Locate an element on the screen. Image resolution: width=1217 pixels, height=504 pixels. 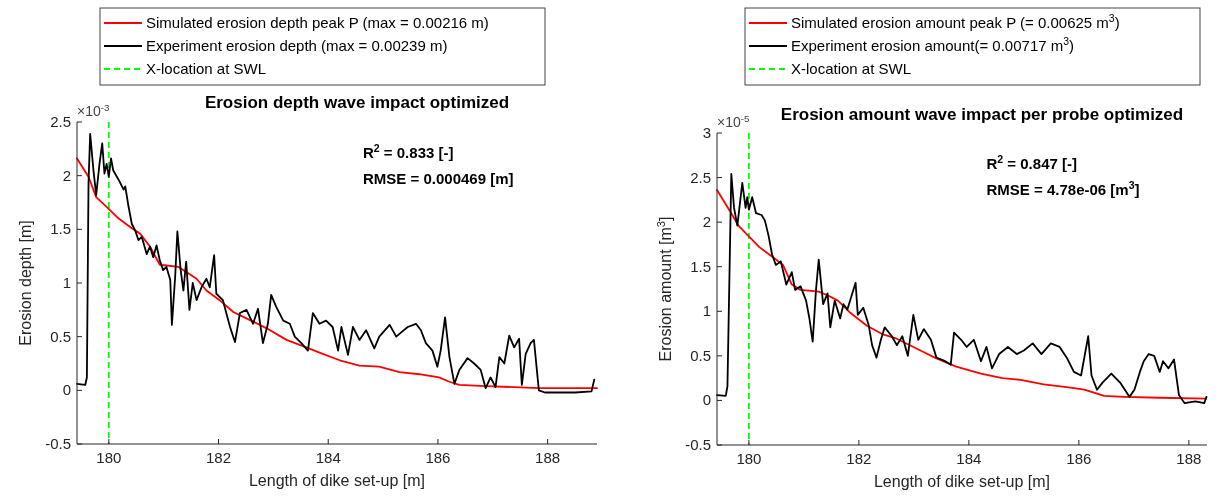
y-tick-label: 3 is located at coordinates (706, 132).